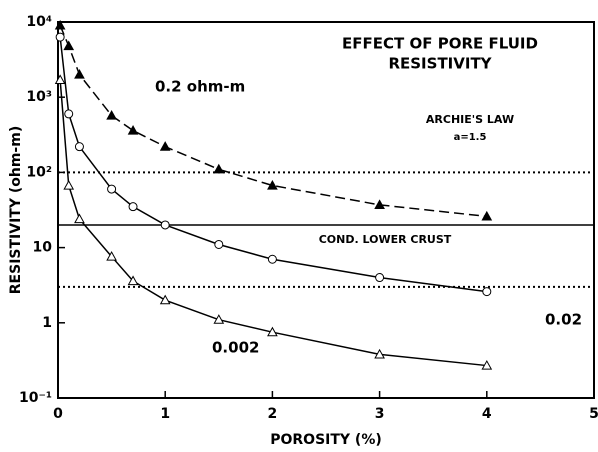  What do you see at coordinates (440, 44) in the screenshot?
I see `chart-title: EFFECT OF PORE FLUID` at bounding box center [440, 44].